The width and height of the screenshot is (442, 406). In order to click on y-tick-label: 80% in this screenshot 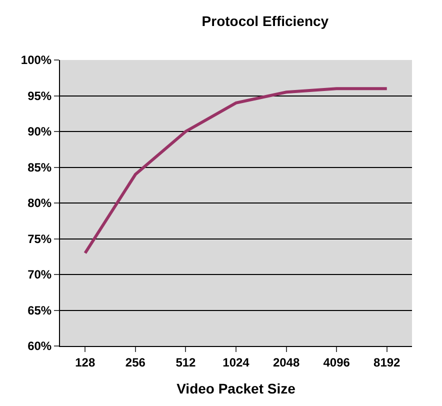, I will do `click(40, 203)`.